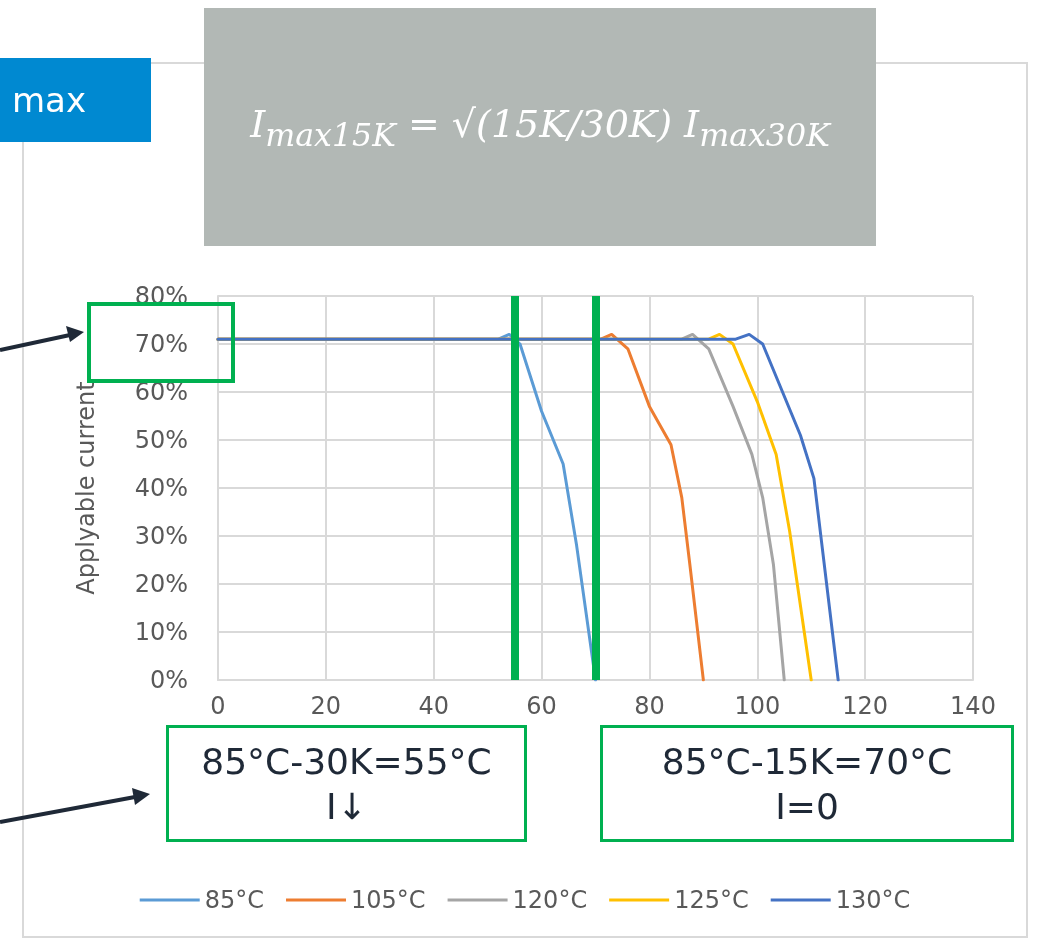  Describe the element at coordinates (865, 706) in the screenshot. I see `x-tick-label: 120` at that location.